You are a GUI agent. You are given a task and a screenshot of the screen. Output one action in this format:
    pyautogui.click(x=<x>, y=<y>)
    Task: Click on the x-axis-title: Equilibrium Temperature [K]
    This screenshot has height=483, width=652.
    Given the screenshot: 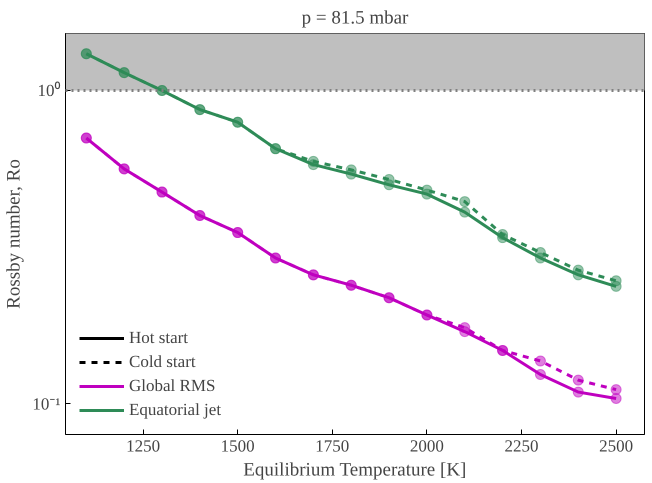 What is the action you would take?
    pyautogui.click(x=354, y=470)
    